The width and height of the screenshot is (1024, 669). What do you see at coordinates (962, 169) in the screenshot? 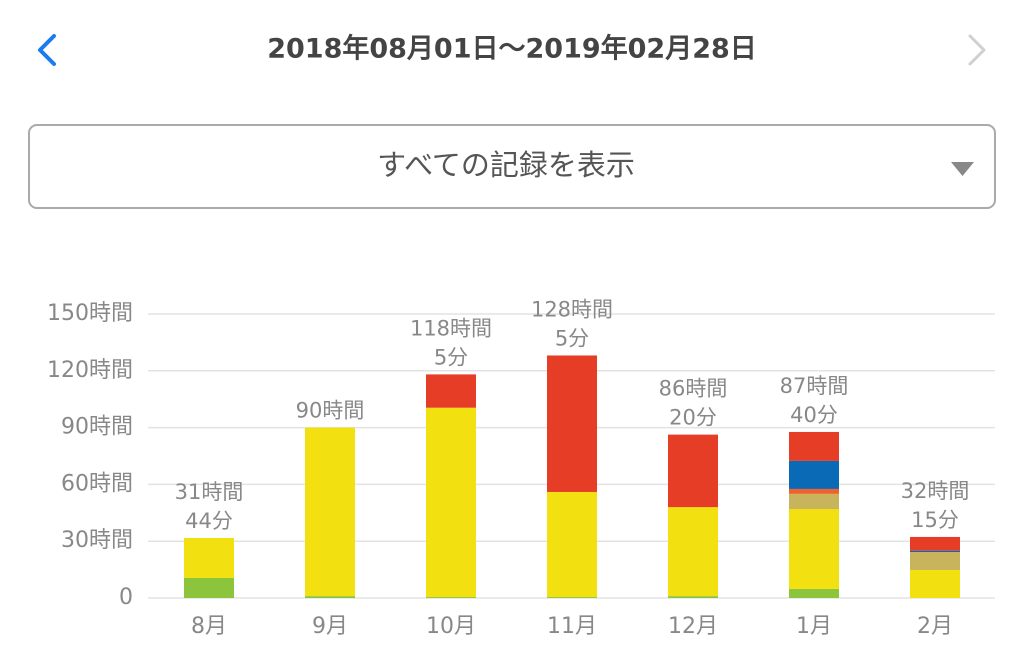
I see `dropdown-arrow` at bounding box center [962, 169].